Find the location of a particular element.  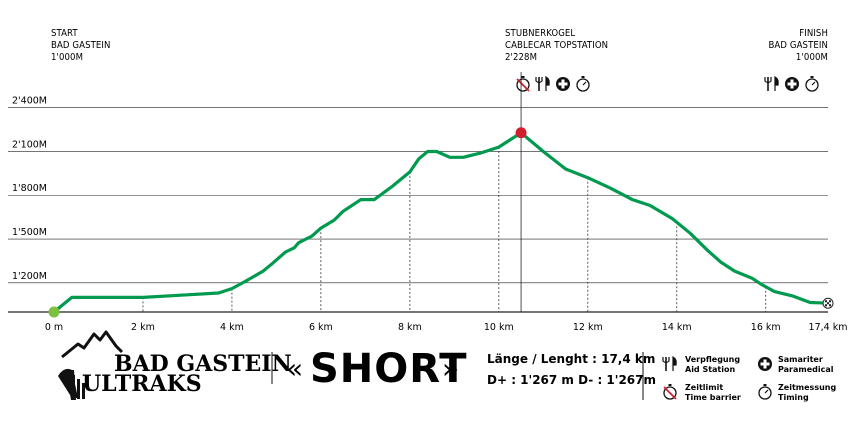

finish-flag-marker is located at coordinates (828, 303).